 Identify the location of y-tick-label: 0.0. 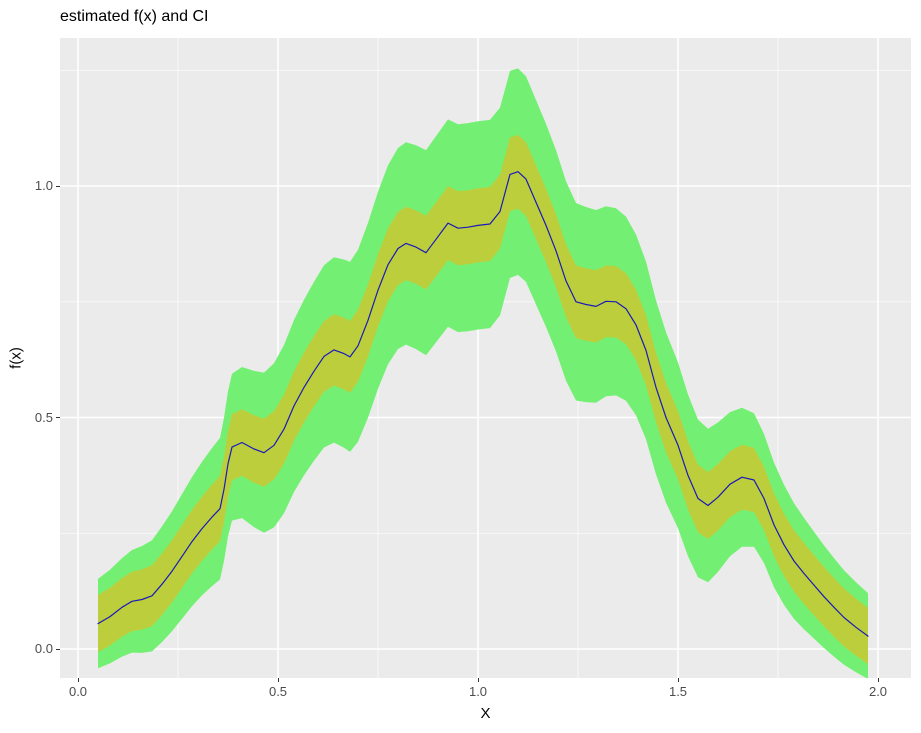
(43, 649).